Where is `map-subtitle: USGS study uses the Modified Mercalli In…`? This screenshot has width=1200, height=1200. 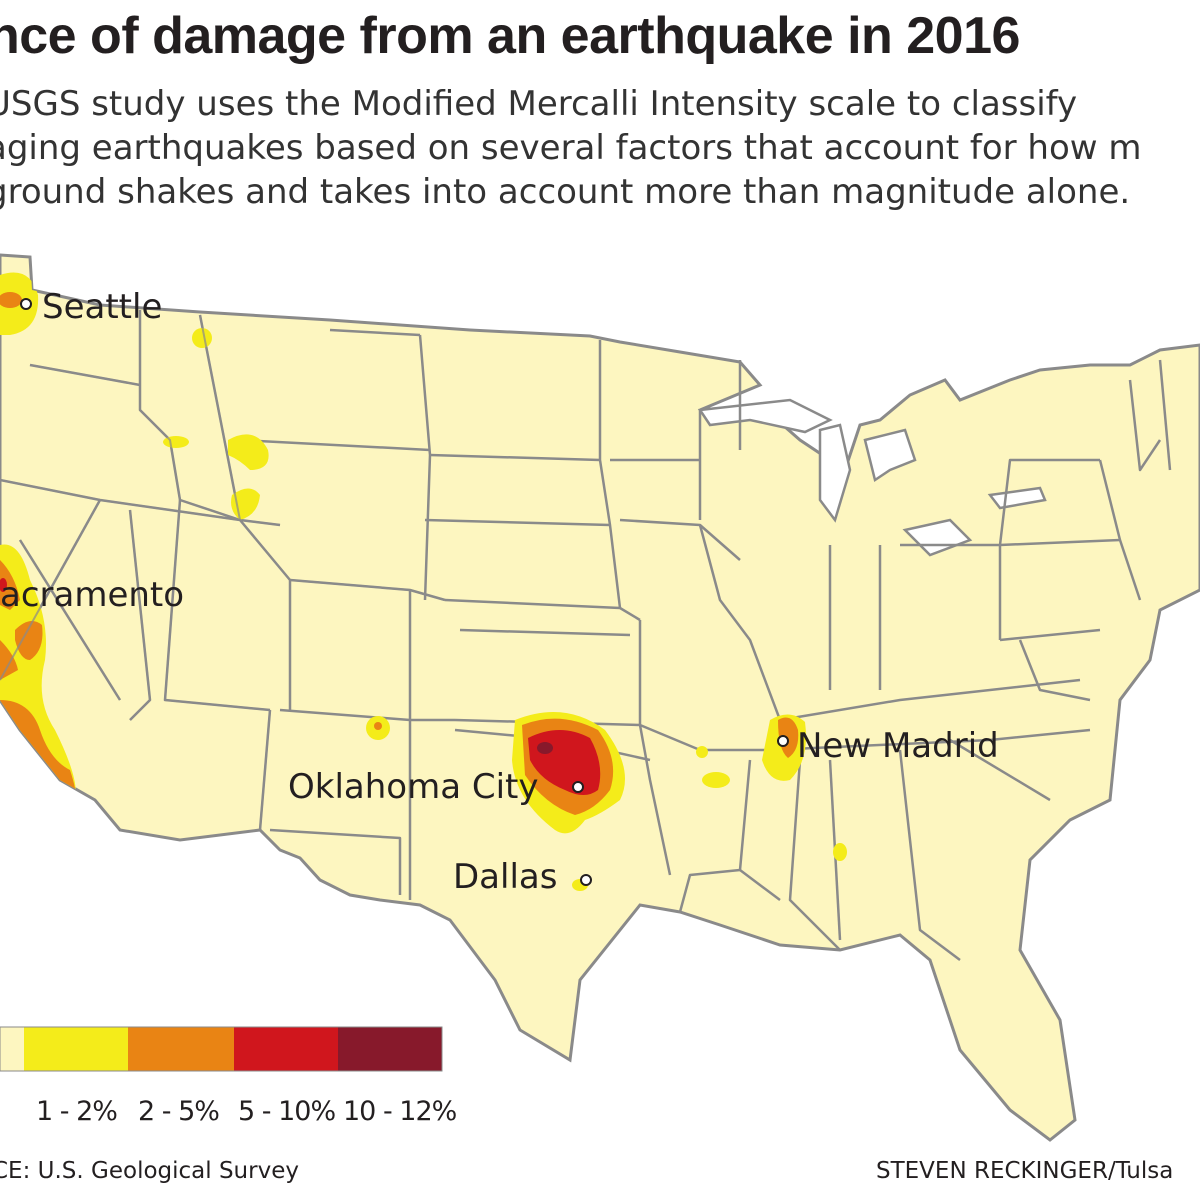 map-subtitle: USGS study uses the Modified Mercalli In… is located at coordinates (600, 148).